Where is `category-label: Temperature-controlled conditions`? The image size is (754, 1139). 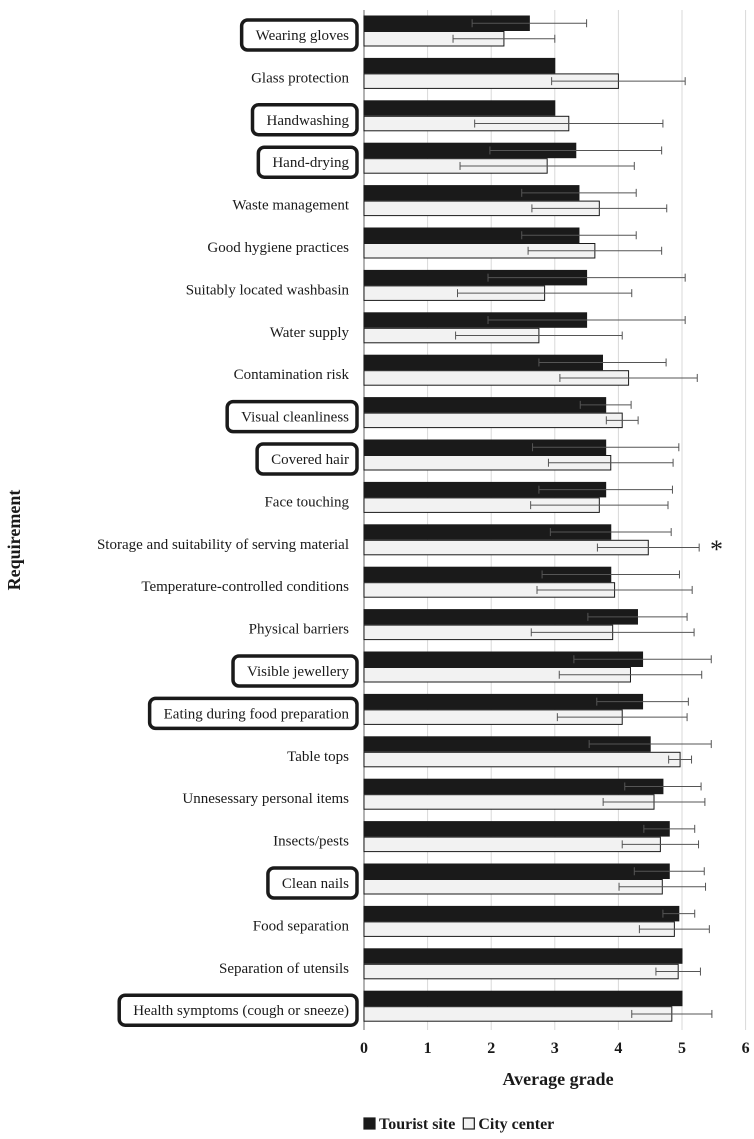
category-label: Temperature-controlled conditions is located at coordinates (245, 587).